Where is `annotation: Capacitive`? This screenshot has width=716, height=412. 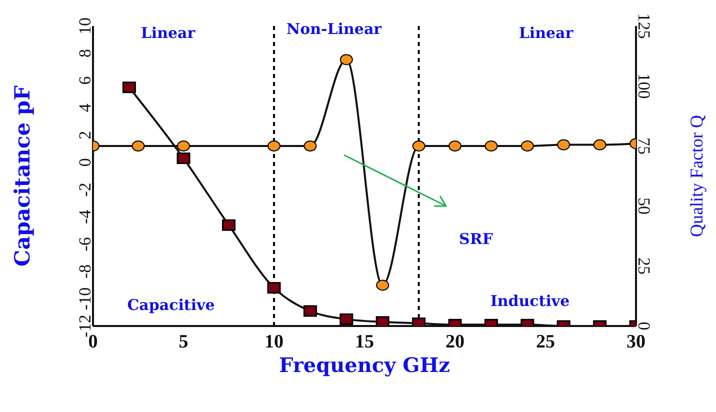
annotation: Capacitive is located at coordinates (171, 305).